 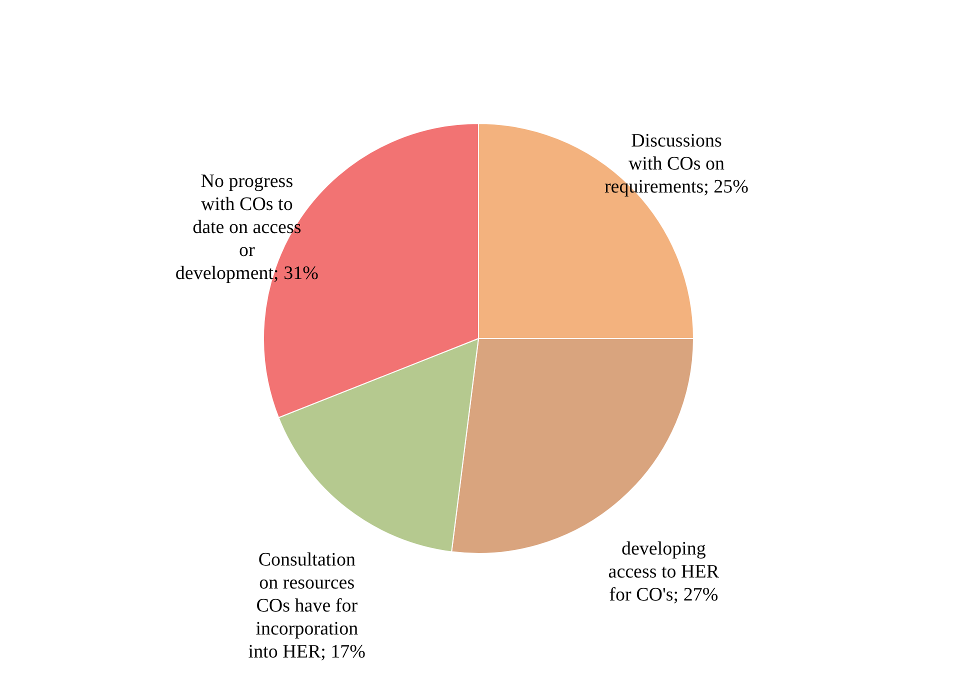 I want to click on slice-label: developing access to HER for CO's; 27%, so click(x=664, y=572).